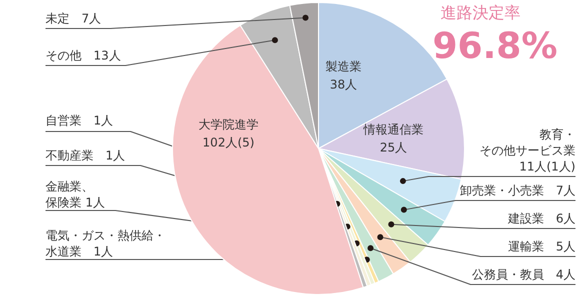  I want to click on slice-label: 情報通信業, so click(393, 129).